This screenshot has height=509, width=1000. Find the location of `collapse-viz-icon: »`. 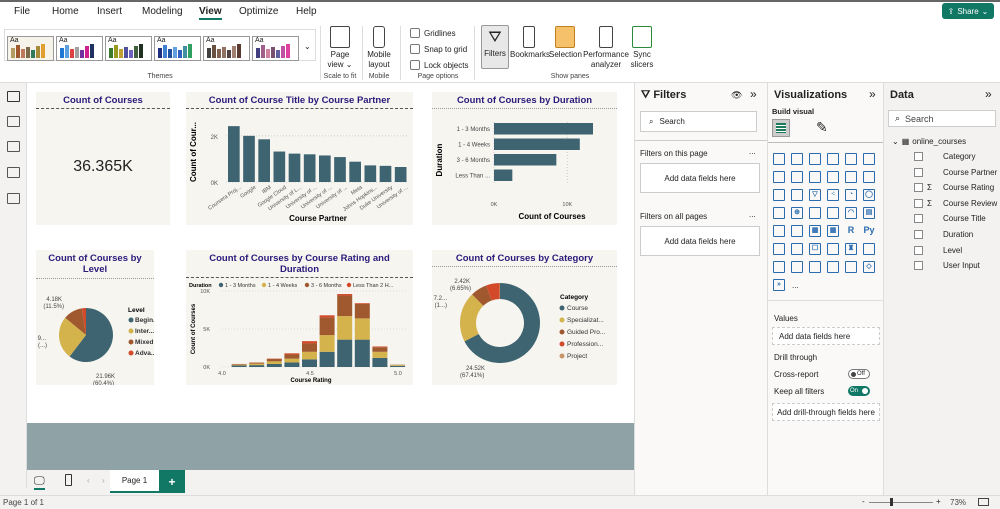

collapse-viz-icon: » is located at coordinates (872, 94).